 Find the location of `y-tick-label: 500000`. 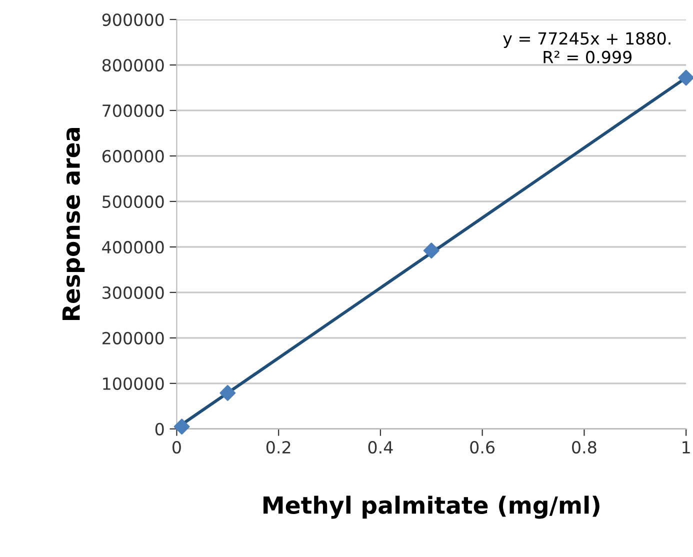

y-tick-label: 500000 is located at coordinates (133, 201).